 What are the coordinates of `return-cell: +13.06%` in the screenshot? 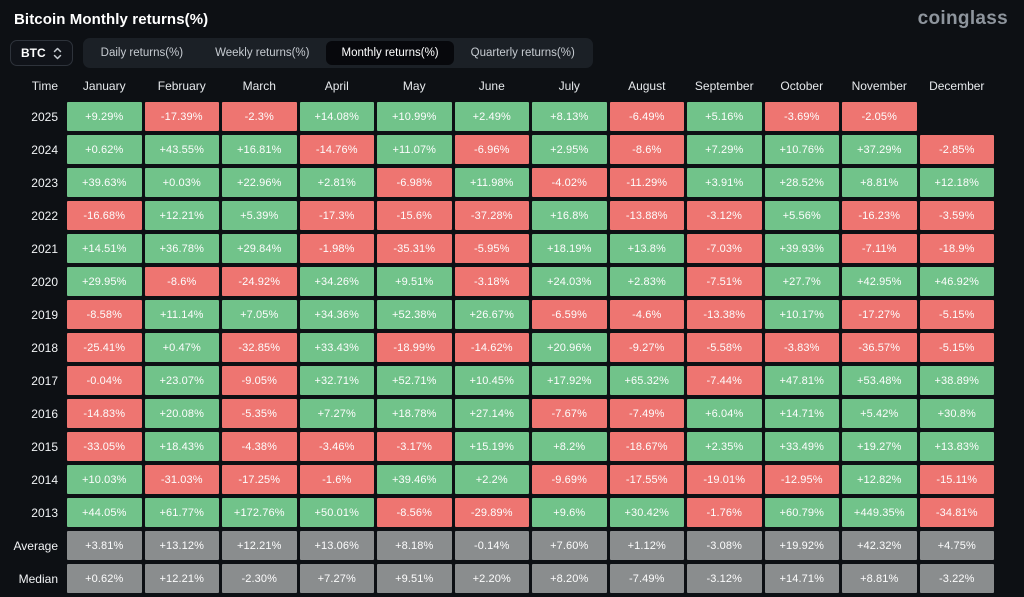 It's located at (336, 545).